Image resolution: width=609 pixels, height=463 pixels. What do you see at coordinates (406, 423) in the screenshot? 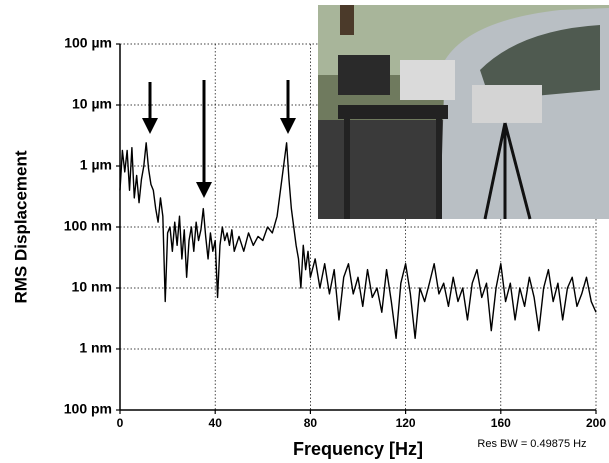
I see `x-tick-label: 120` at bounding box center [406, 423].